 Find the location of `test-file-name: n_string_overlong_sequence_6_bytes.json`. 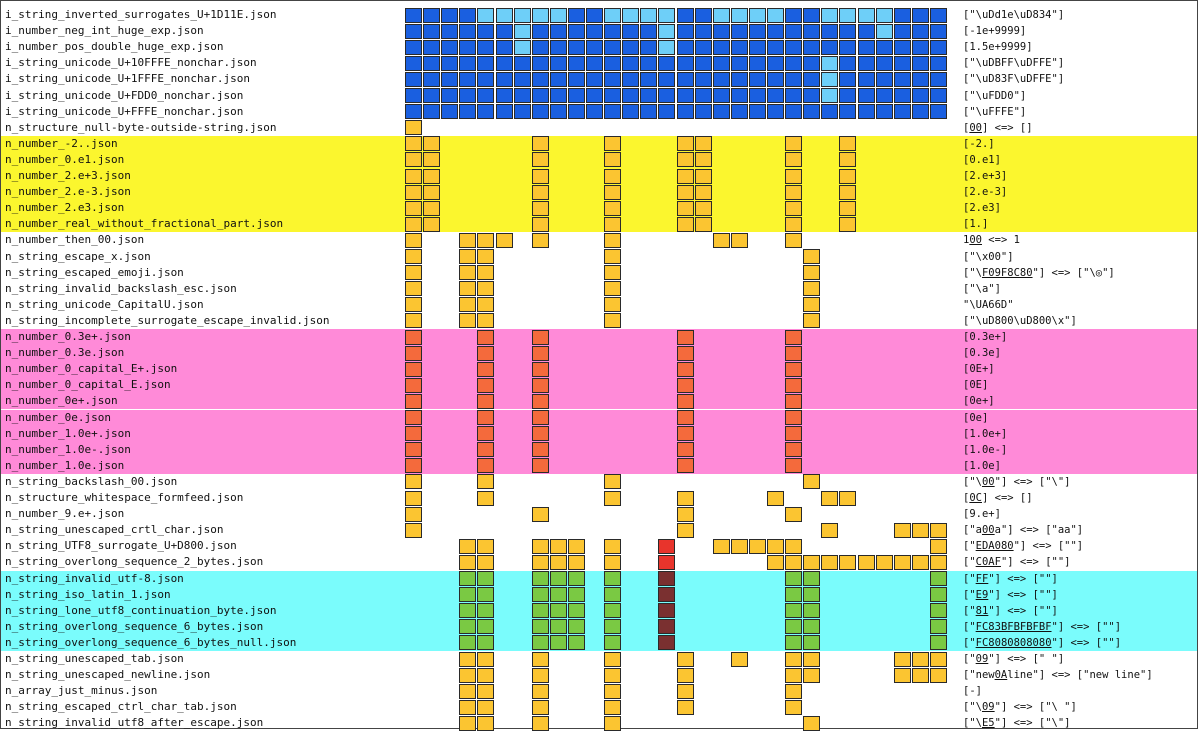

test-file-name: n_string_overlong_sequence_6_bytes.json is located at coordinates (134, 626).